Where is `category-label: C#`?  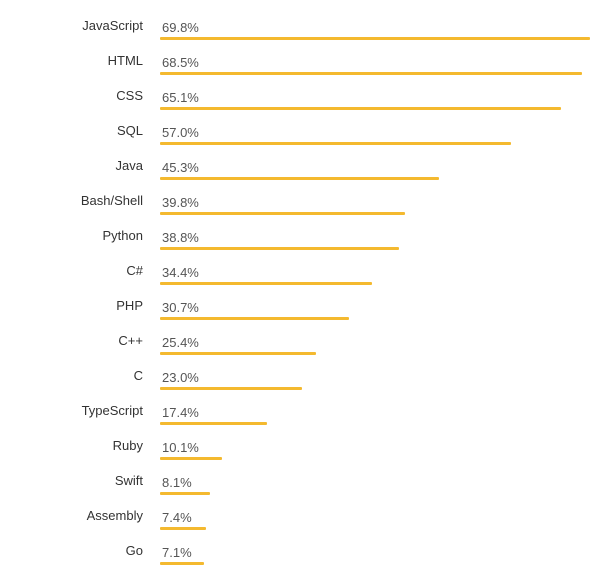 category-label: C# is located at coordinates (134, 270).